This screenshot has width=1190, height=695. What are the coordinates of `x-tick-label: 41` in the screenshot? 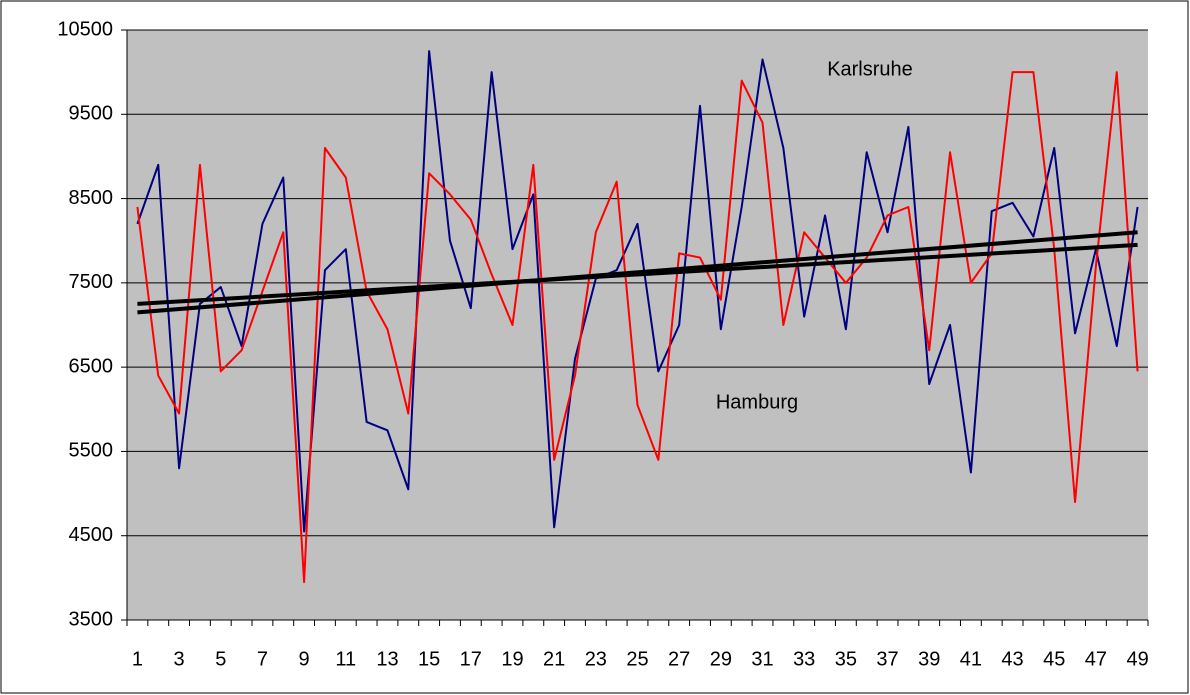 It's located at (971, 659).